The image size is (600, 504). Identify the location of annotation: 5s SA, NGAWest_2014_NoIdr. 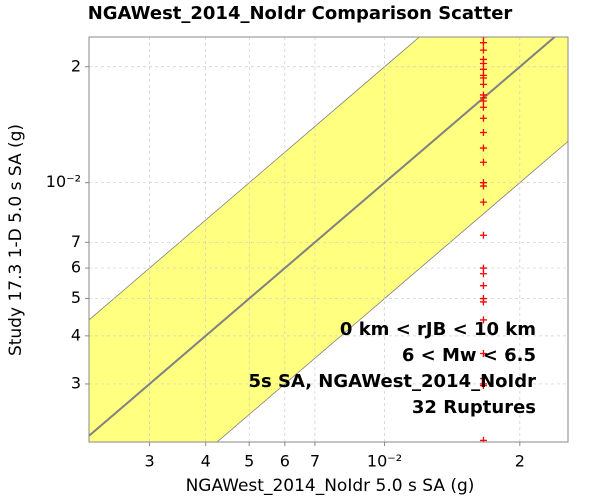
(392, 381).